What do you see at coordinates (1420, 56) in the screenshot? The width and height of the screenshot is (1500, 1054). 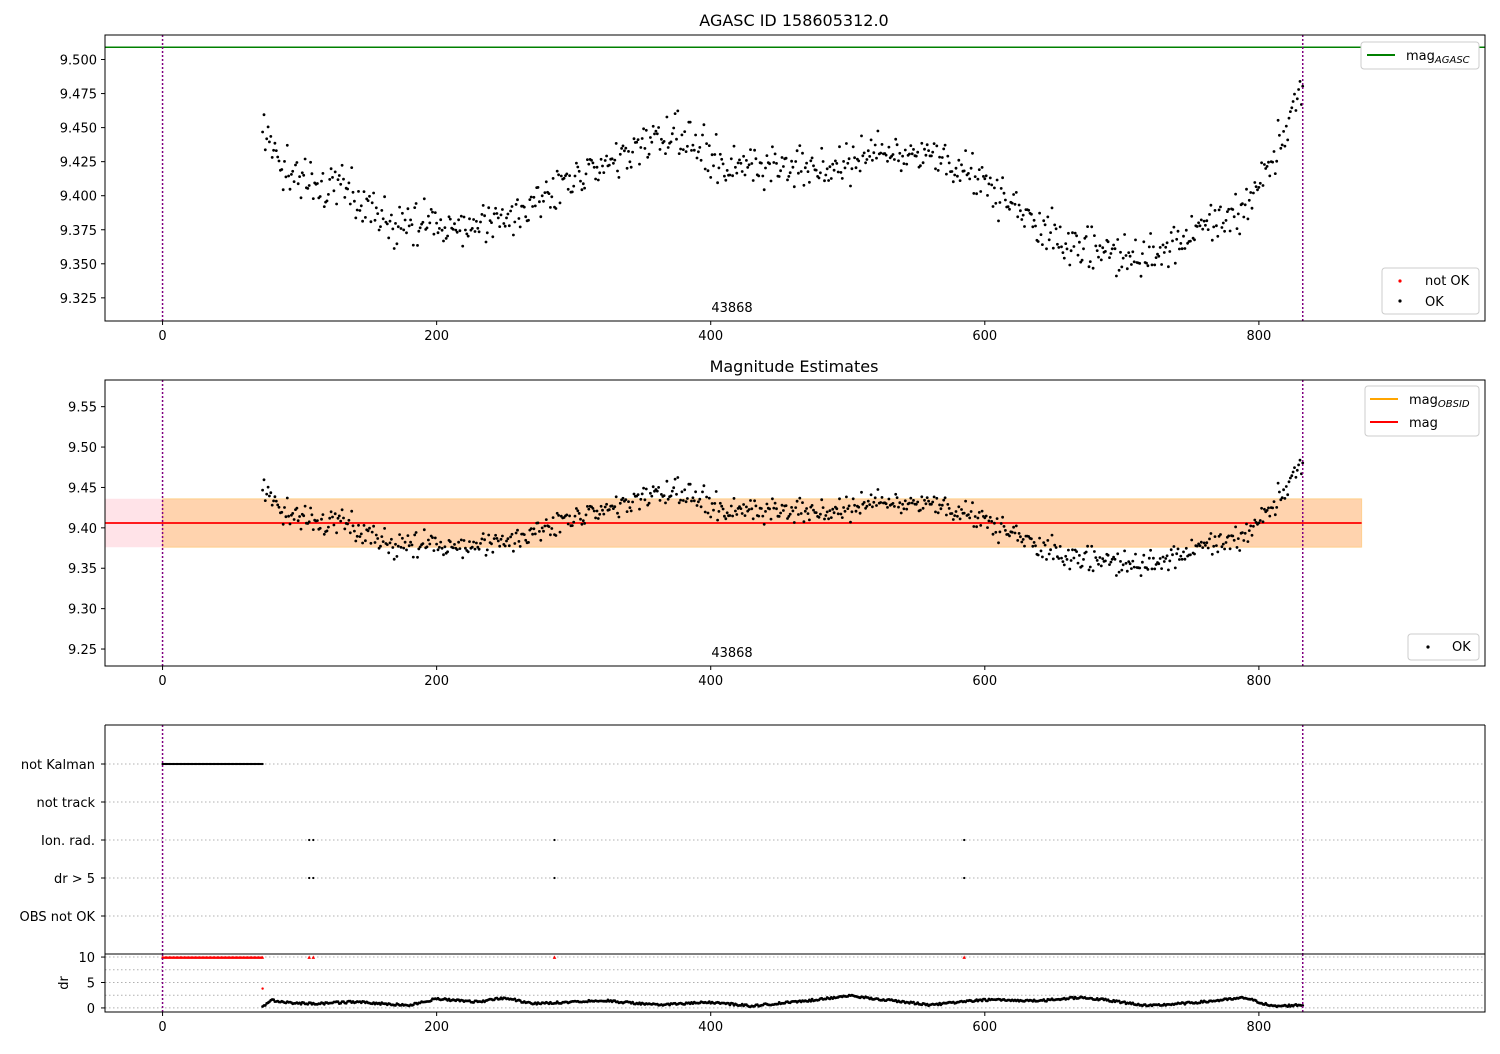 I see `legend-label-mag: mag` at bounding box center [1420, 56].